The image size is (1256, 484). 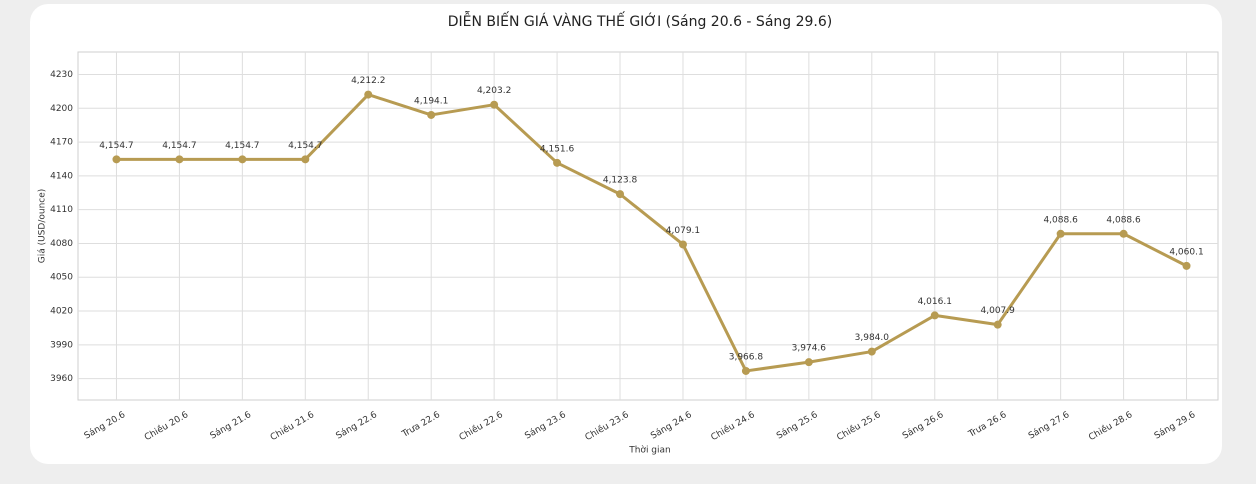 I want to click on value-label: 3,974.6, so click(x=809, y=349).